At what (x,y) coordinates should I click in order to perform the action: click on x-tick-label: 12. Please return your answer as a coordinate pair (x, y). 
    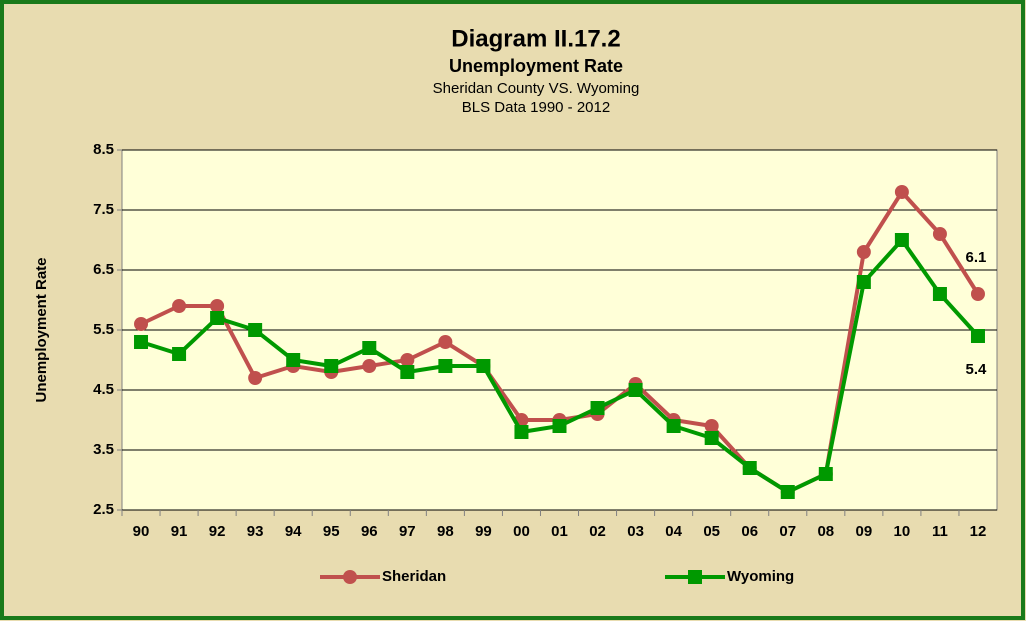
    Looking at the image, I should click on (978, 531).